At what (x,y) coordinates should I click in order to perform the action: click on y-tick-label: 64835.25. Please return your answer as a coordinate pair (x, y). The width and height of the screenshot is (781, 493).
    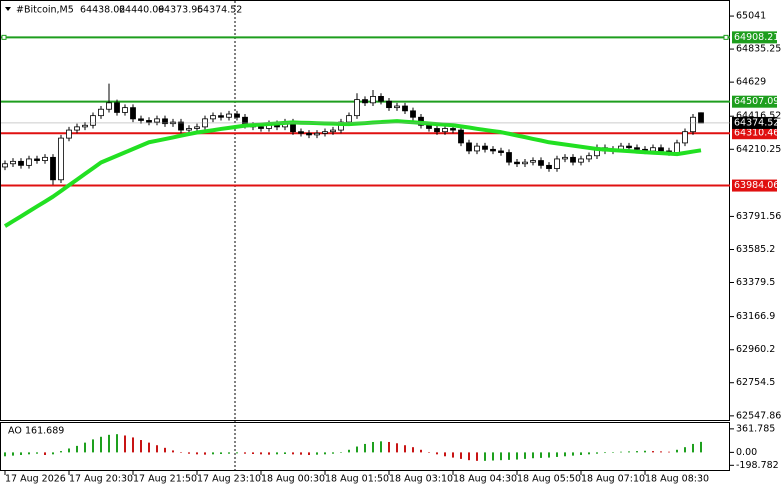
    Looking at the image, I should click on (758, 49).